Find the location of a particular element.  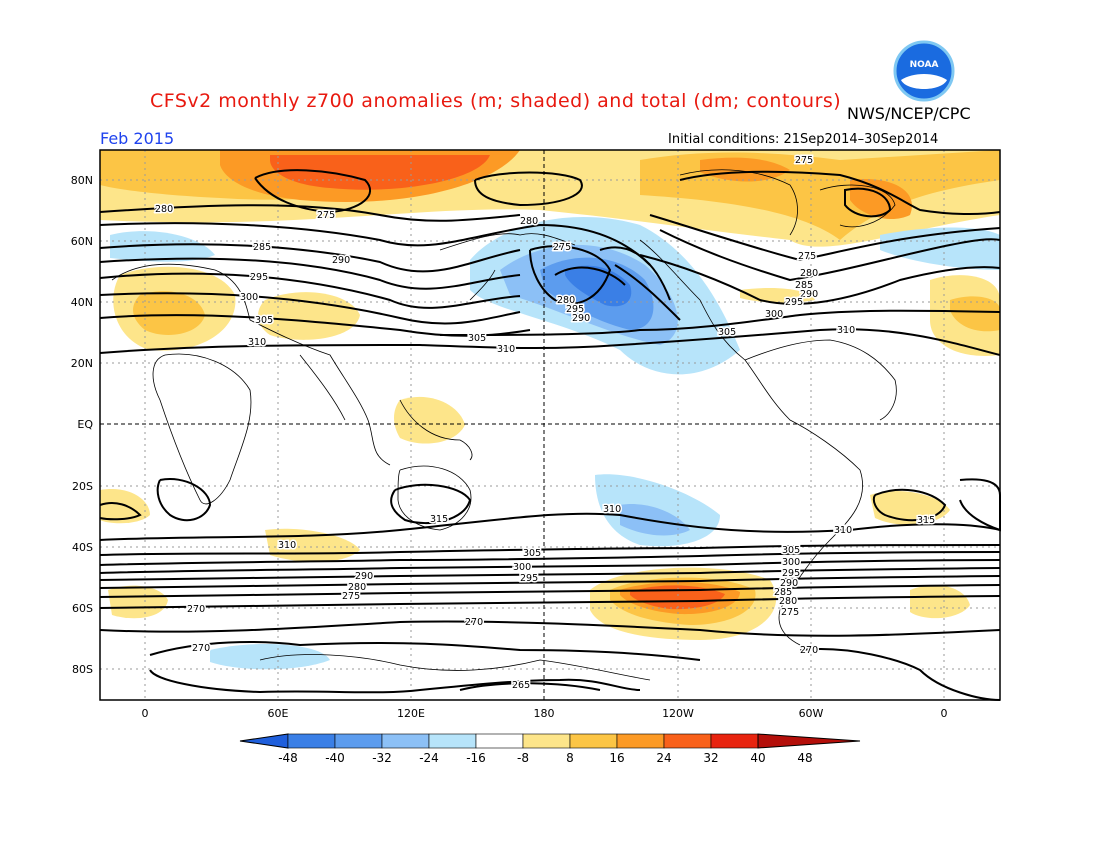

lat-label: 40N is located at coordinates (82, 302).